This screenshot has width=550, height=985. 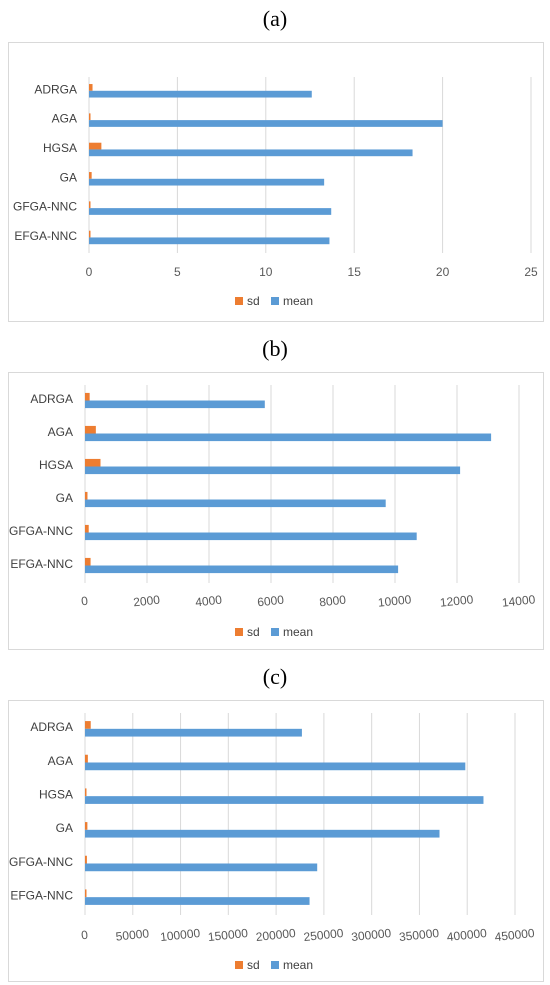 I want to click on x-tick-label: 20, so click(x=443, y=272).